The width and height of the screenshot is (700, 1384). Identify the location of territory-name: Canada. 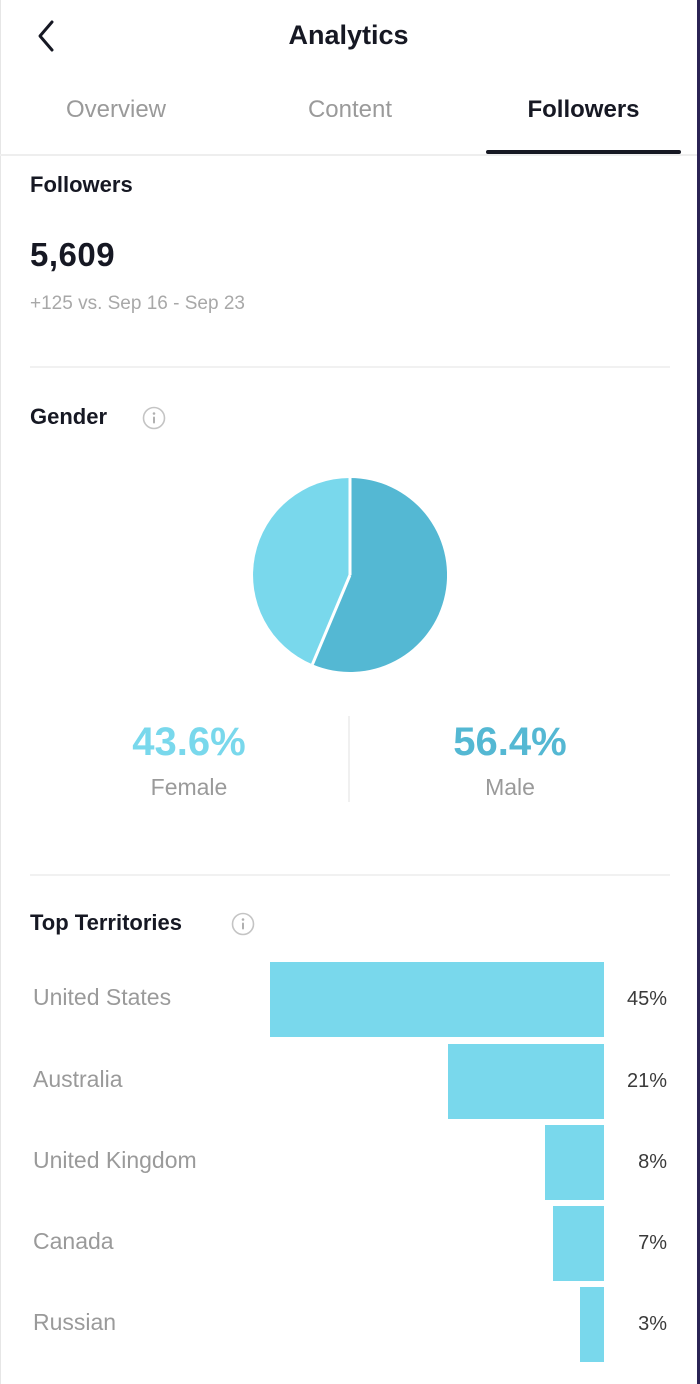
(73, 1241).